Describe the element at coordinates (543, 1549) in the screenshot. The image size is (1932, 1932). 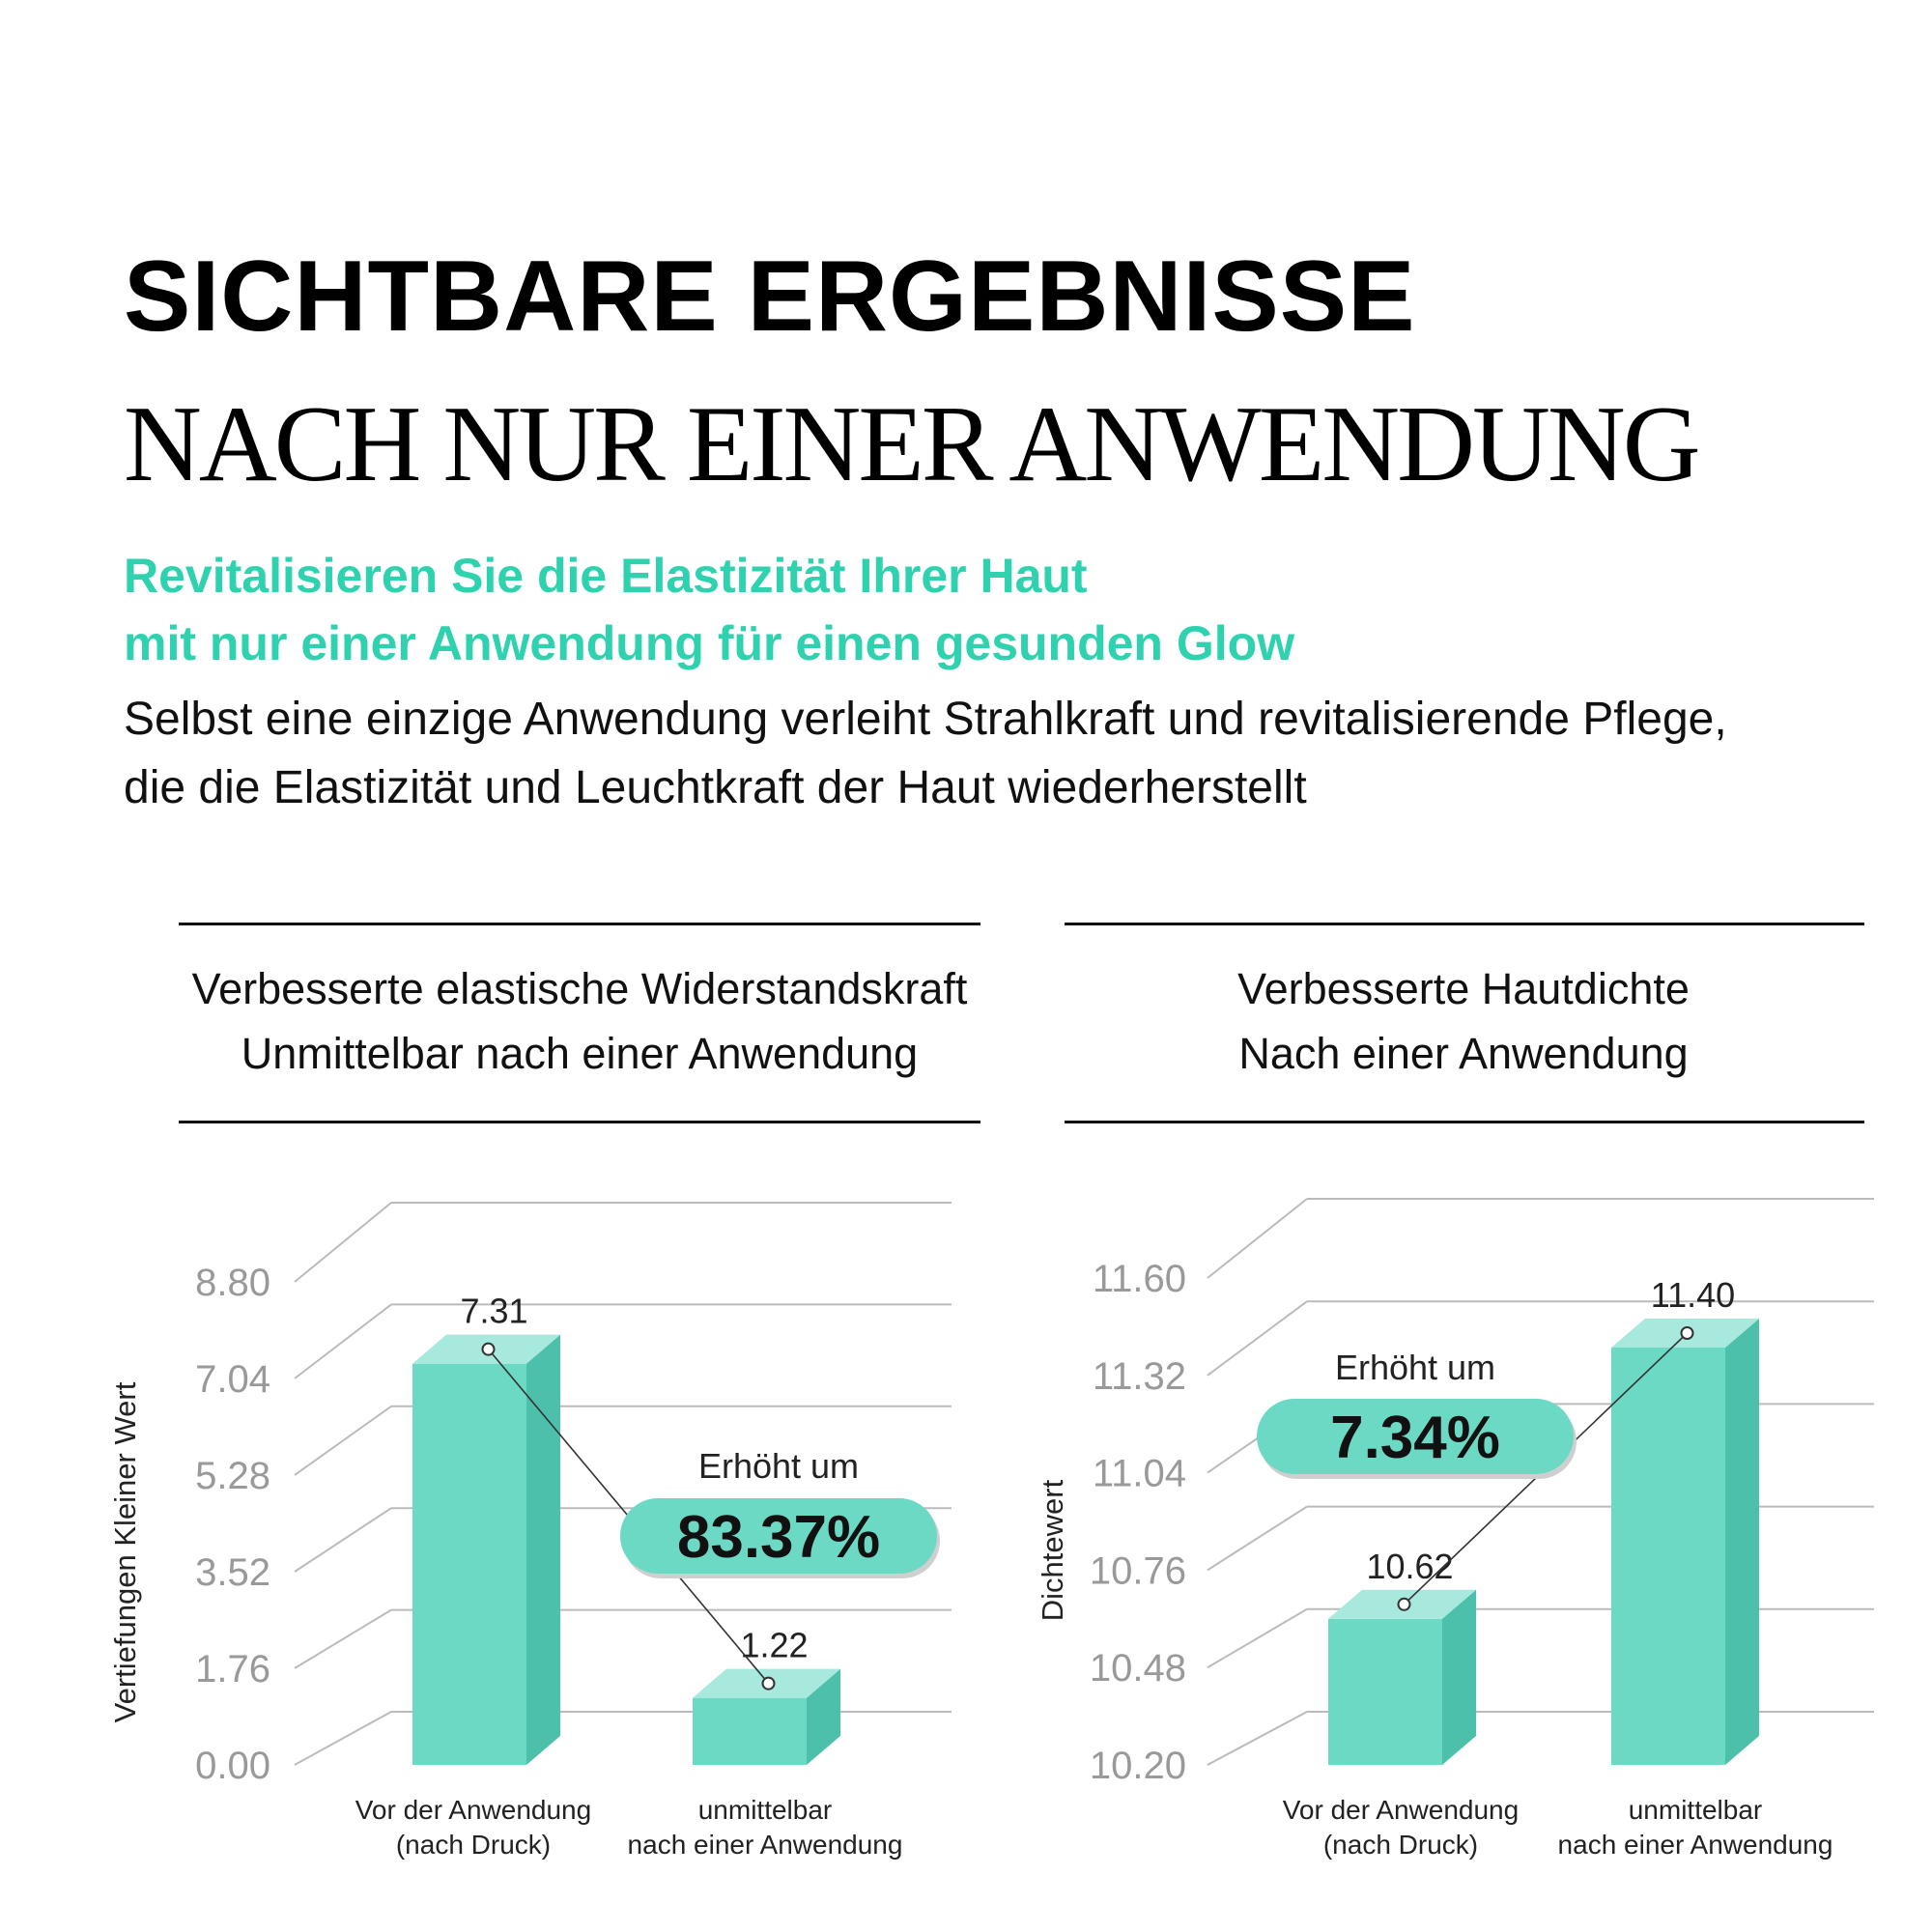
I see `chart-1-bar-1-side` at that location.